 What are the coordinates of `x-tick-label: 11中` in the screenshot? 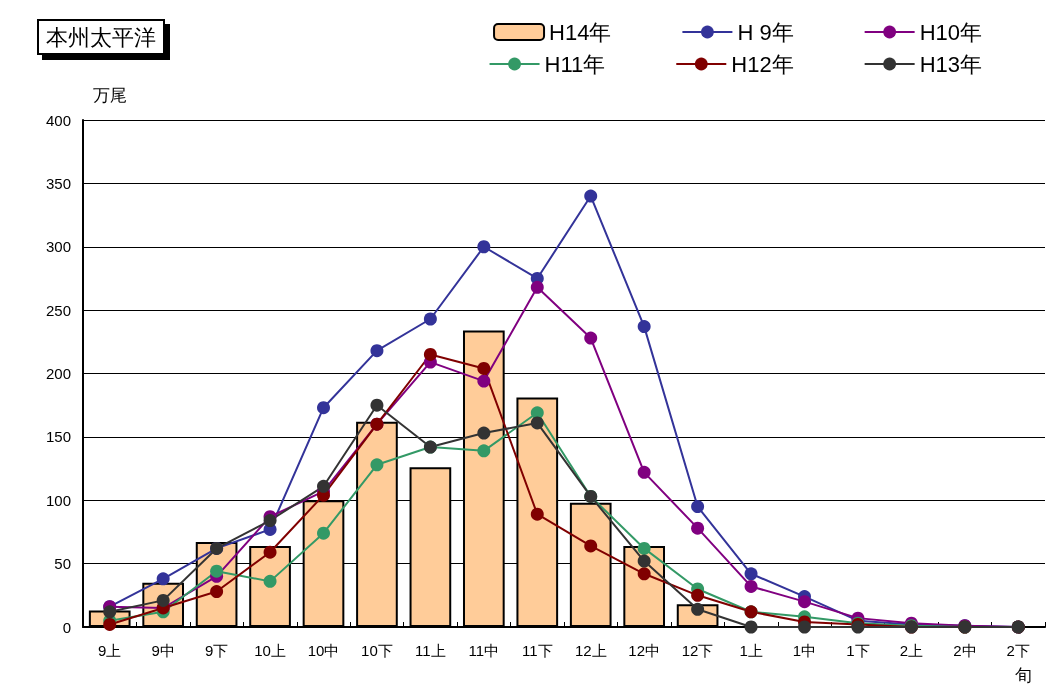 It's located at (484, 650).